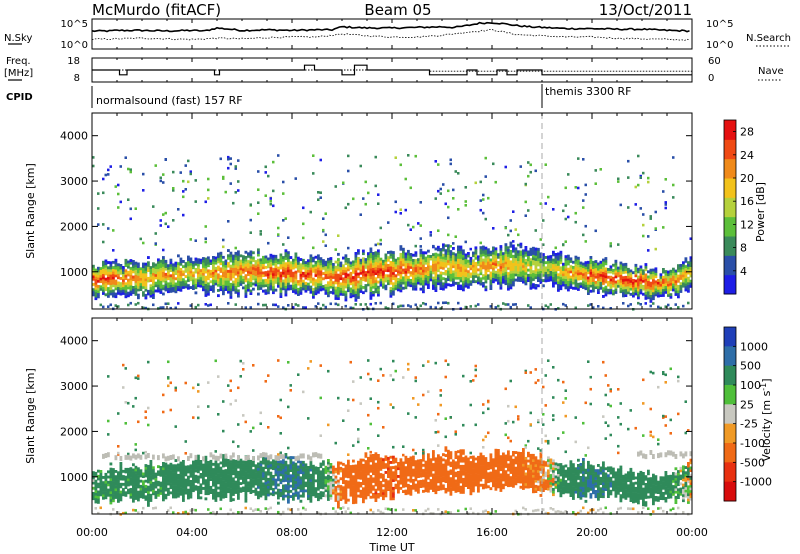 The width and height of the screenshot is (800, 554). I want to click on power-colorbar-tick-label: 20, so click(747, 178).